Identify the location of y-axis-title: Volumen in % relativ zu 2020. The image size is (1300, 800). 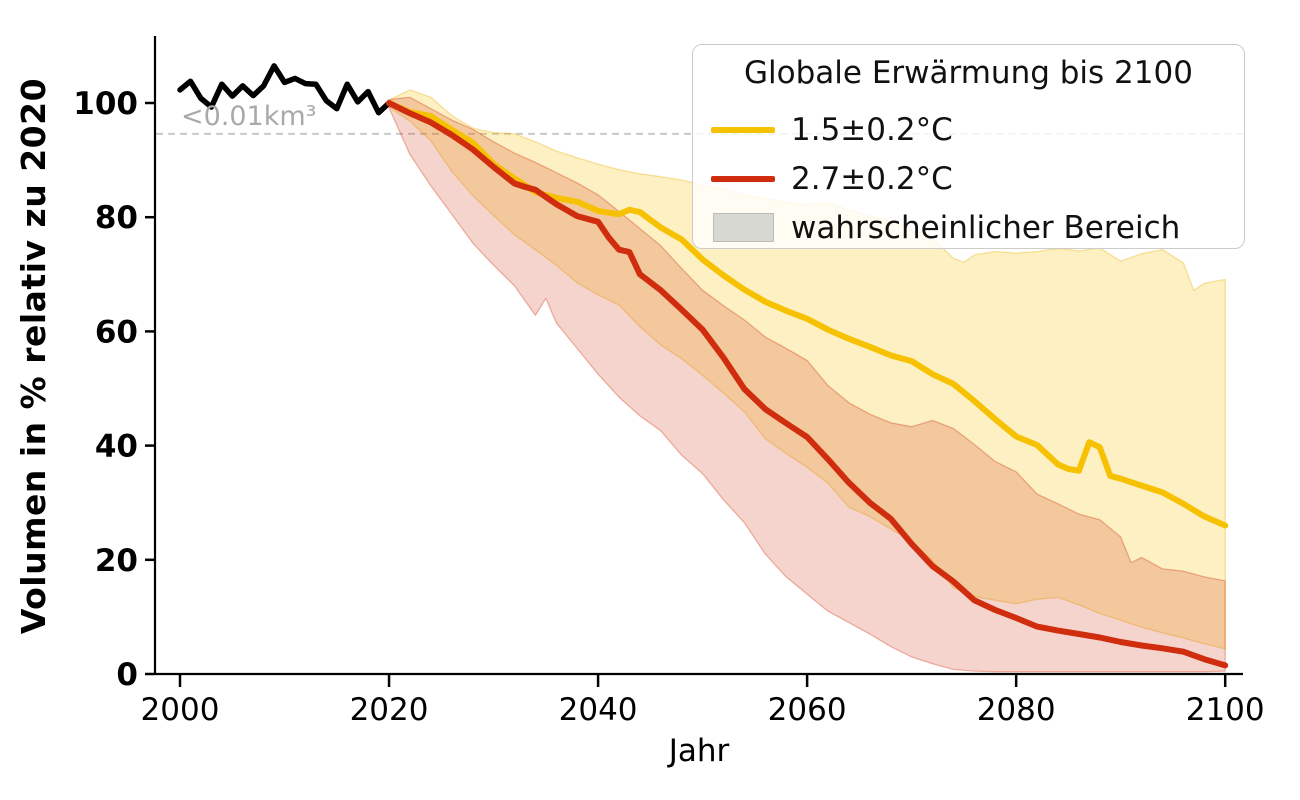
(33, 356).